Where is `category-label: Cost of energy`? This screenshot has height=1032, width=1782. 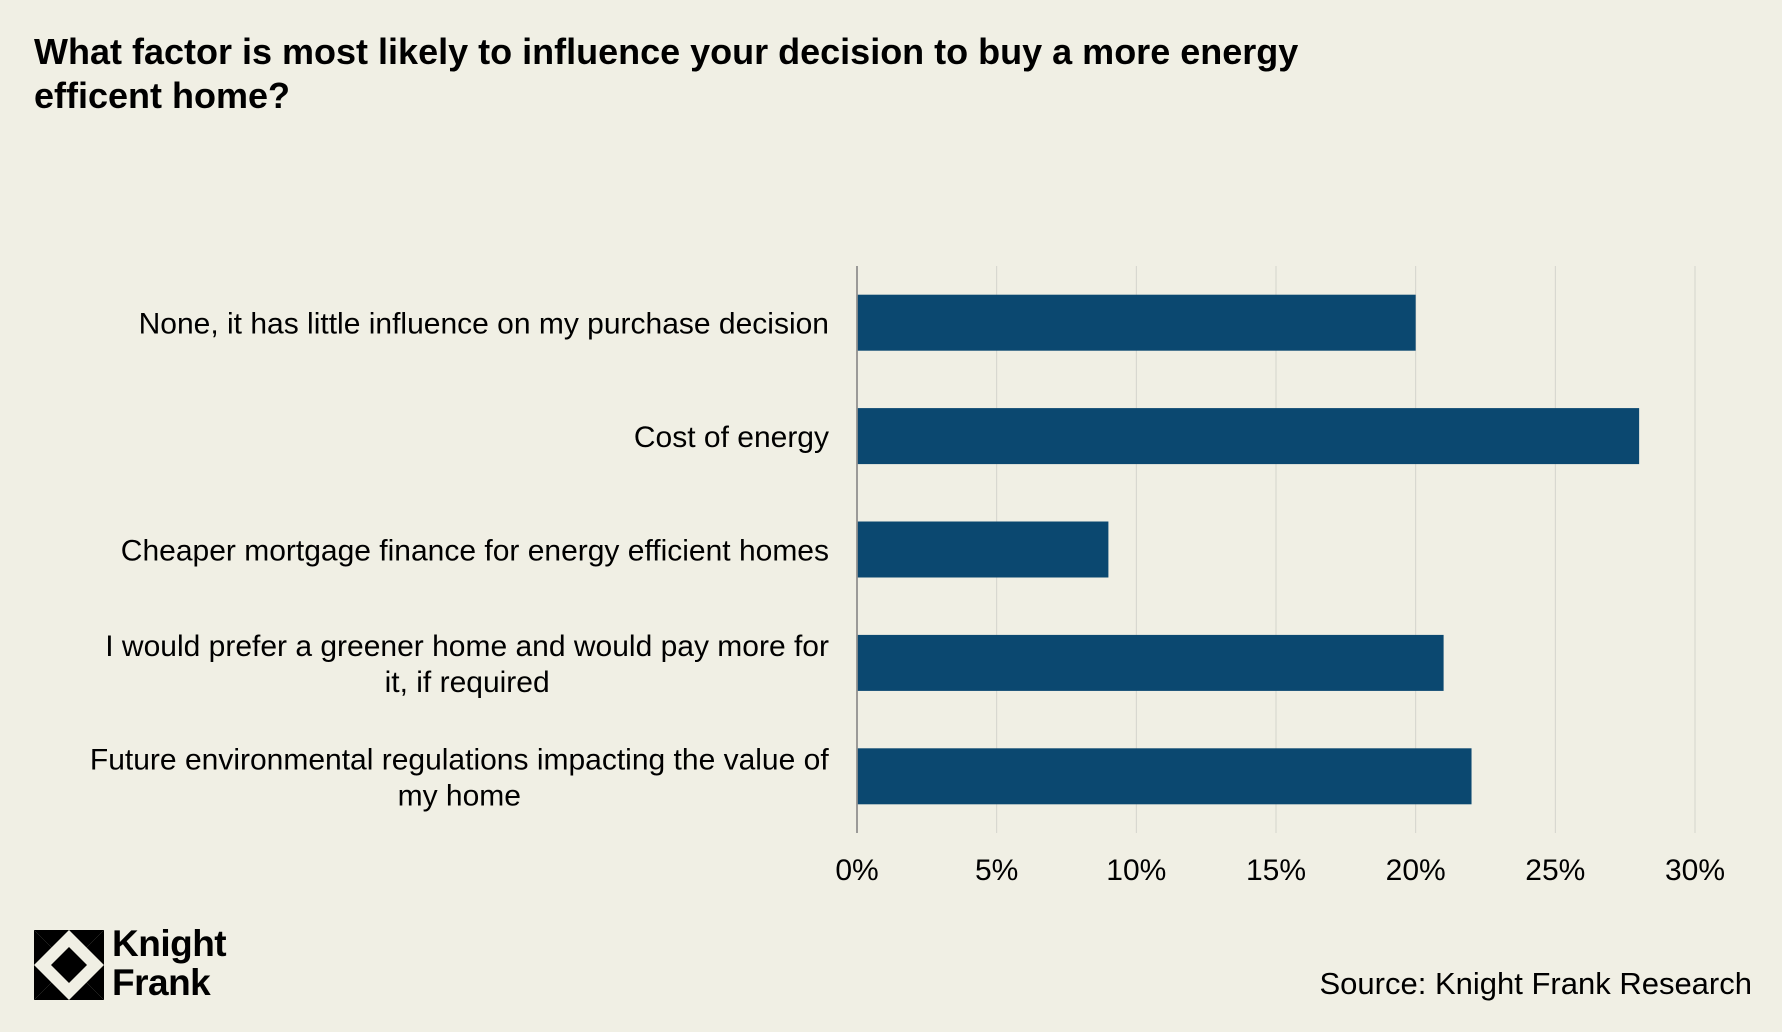 category-label: Cost of energy is located at coordinates (731, 437).